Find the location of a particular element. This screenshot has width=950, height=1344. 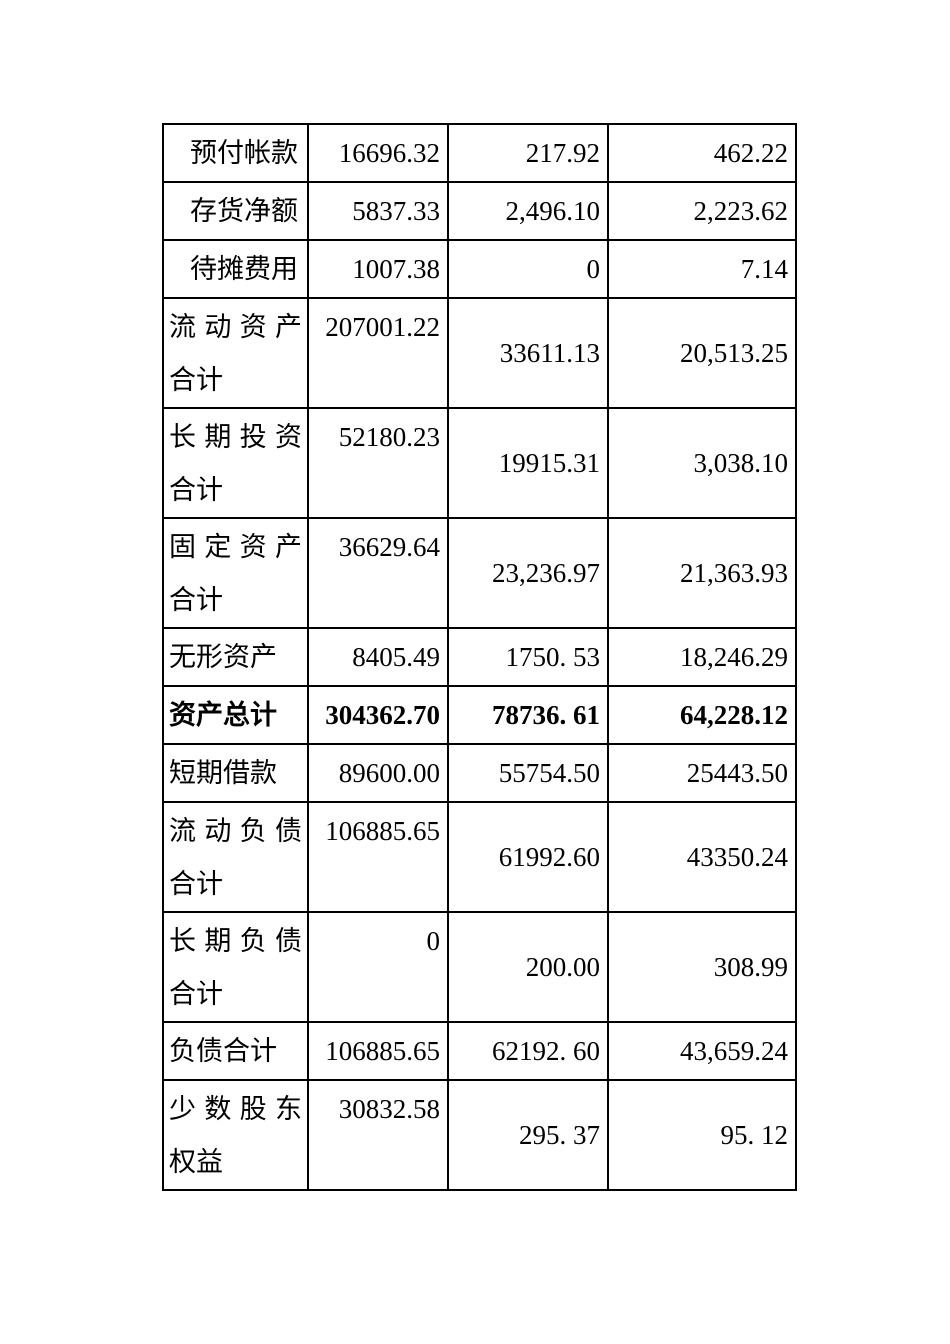

value-col1: 8405.49 is located at coordinates (378, 657).